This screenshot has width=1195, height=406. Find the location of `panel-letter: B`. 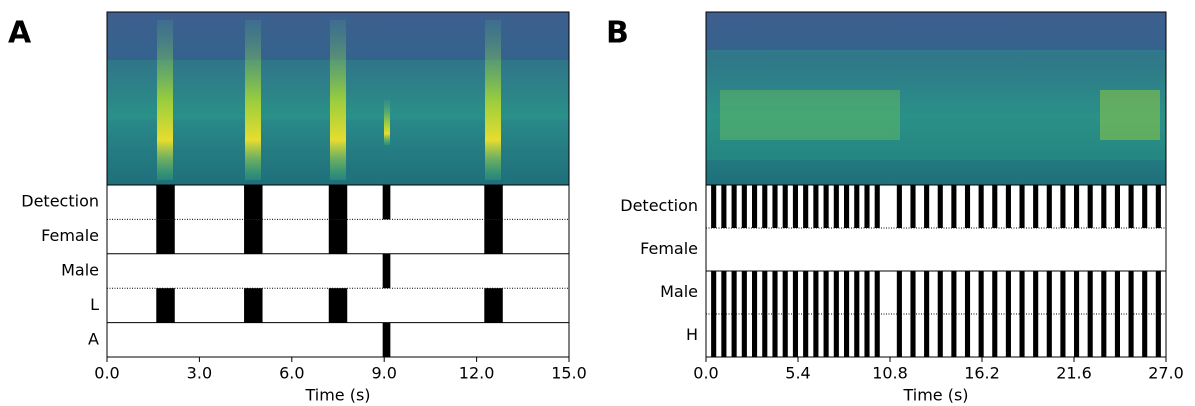

panel-letter: B is located at coordinates (617, 33).